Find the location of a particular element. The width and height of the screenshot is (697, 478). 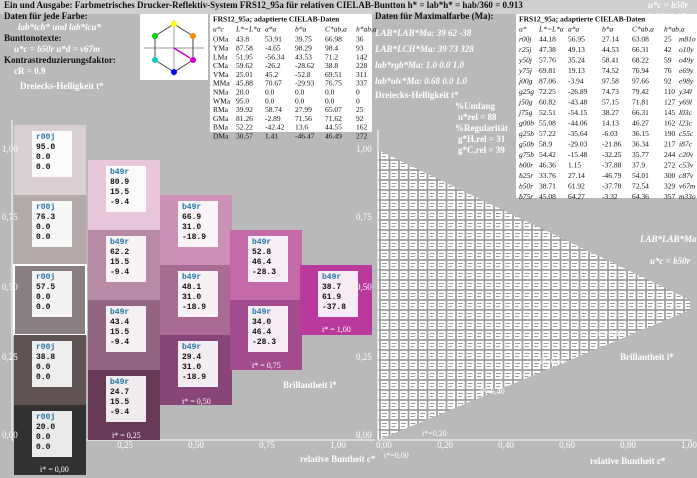

table-cell: 55.08 is located at coordinates (547, 123).